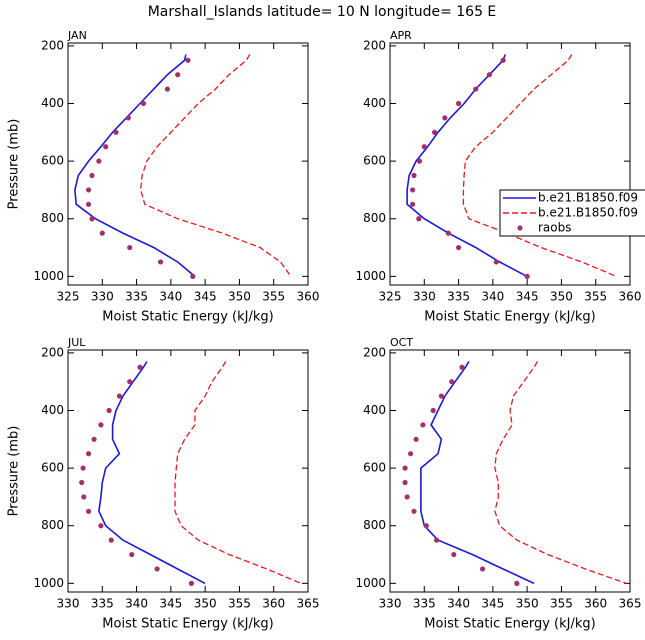  Describe the element at coordinates (308, 604) in the screenshot. I see `x-tick-label: 365` at that location.